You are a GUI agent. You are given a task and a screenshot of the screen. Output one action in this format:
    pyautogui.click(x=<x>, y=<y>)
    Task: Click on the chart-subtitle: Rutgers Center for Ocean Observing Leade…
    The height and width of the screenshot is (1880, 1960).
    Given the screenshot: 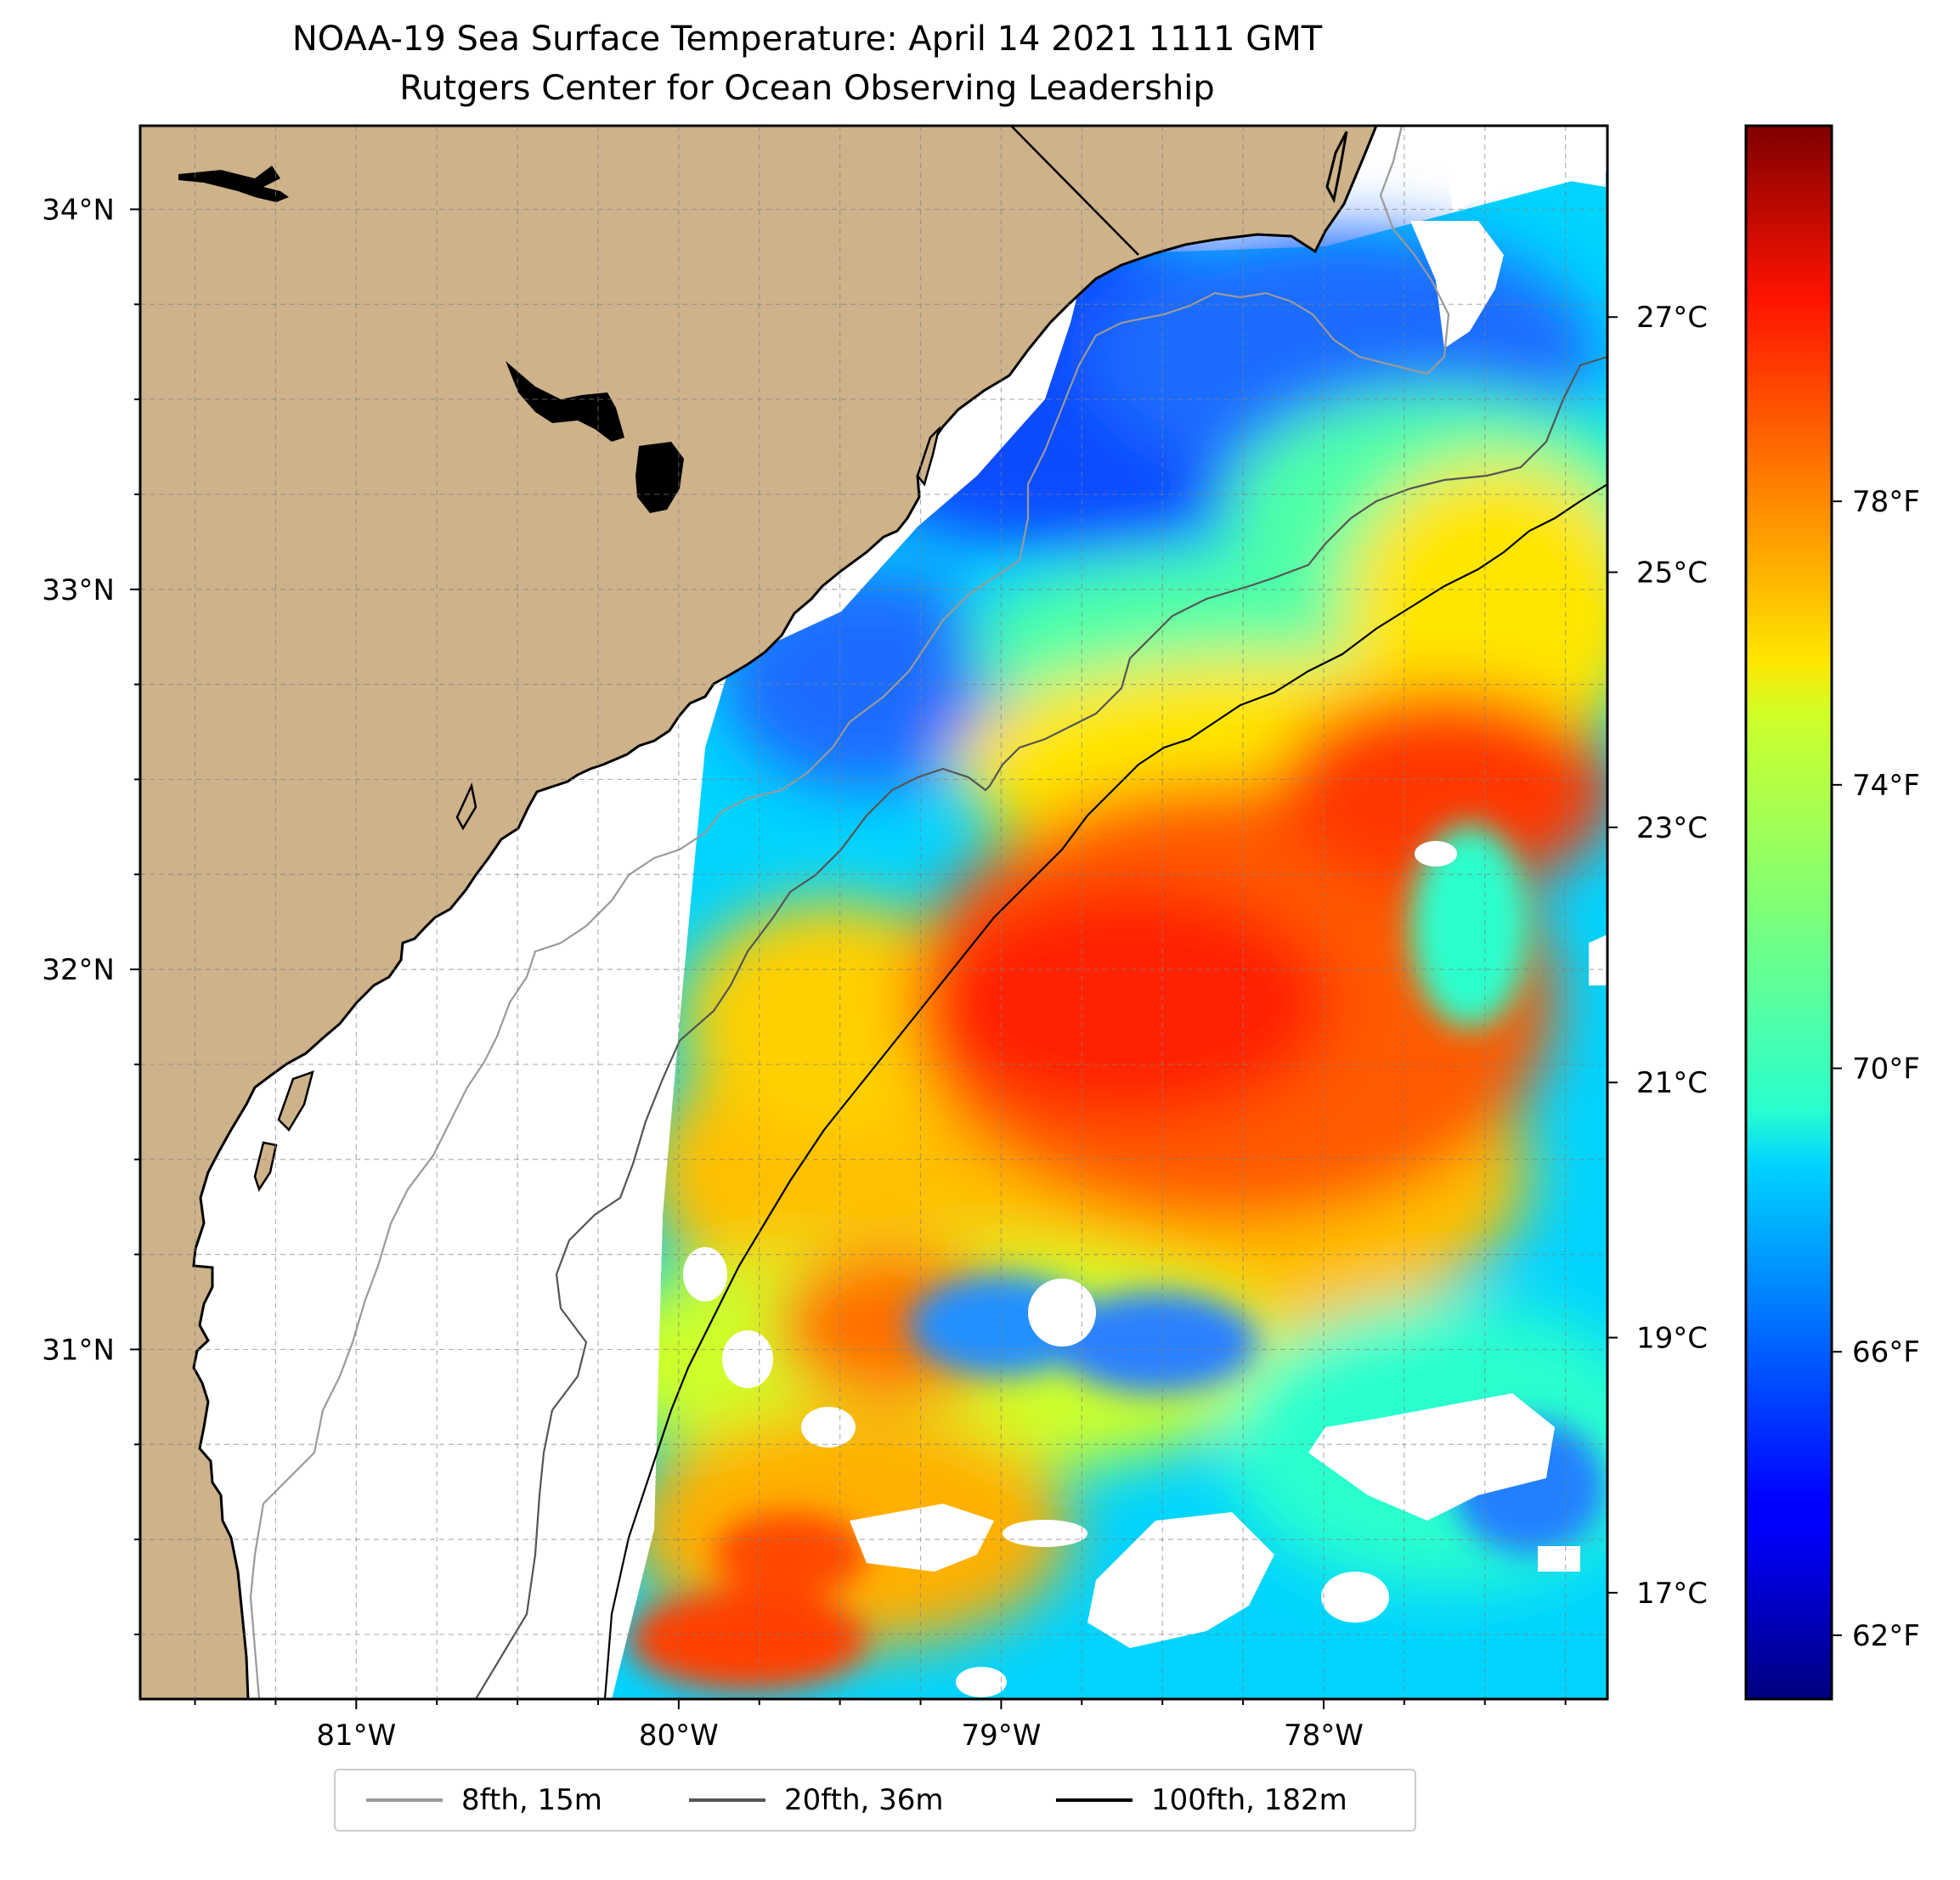 What is the action you would take?
    pyautogui.click(x=807, y=89)
    